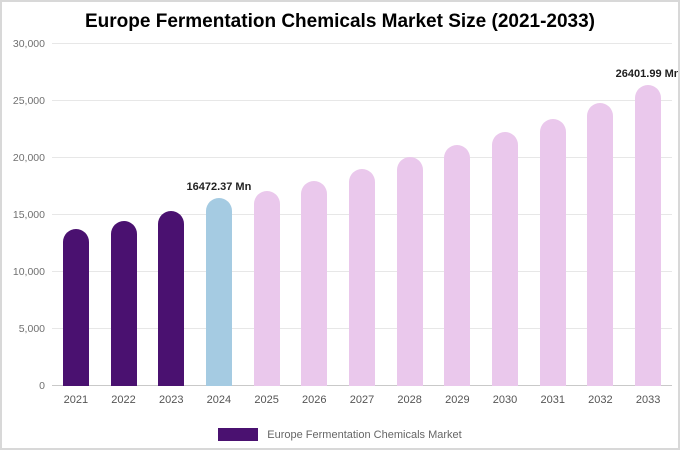 This screenshot has height=450, width=680. What do you see at coordinates (266, 288) in the screenshot?
I see `bar-2025` at bounding box center [266, 288].